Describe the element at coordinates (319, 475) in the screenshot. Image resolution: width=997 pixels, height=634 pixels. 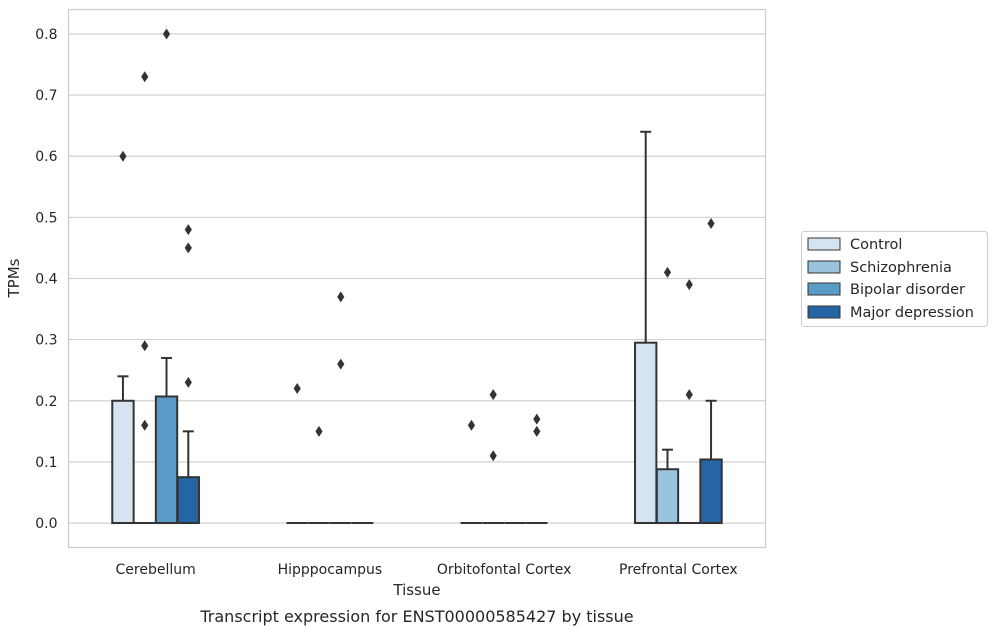
I see `box-schizophrenia-hipppocampus` at that location.